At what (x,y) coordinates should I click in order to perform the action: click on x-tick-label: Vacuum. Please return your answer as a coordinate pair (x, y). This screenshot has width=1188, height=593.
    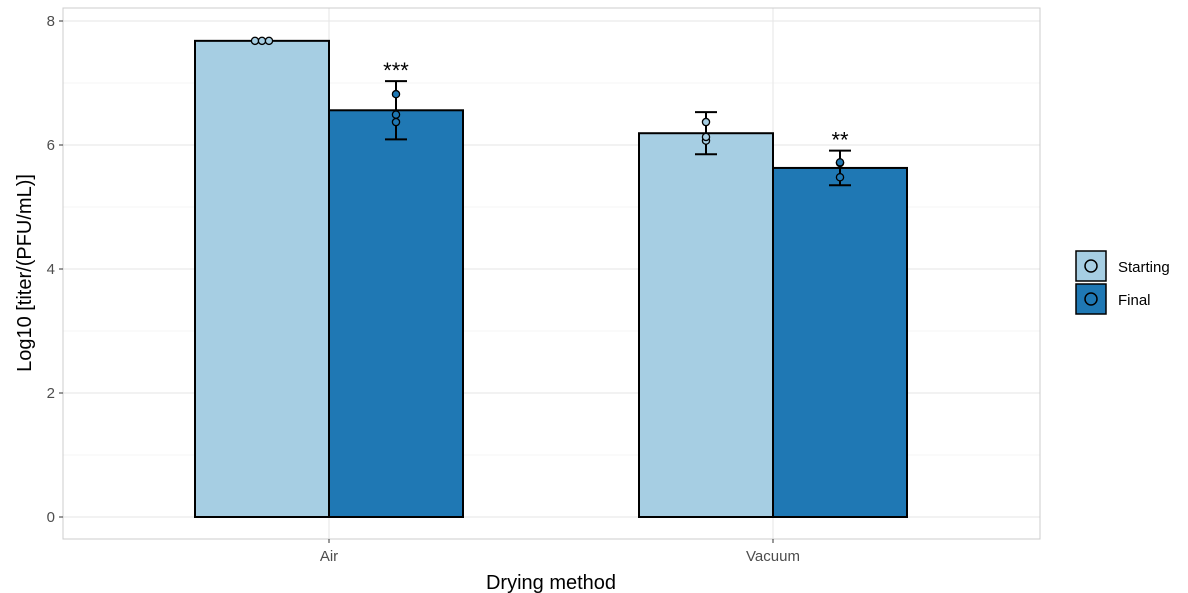
    Looking at the image, I should click on (773, 556).